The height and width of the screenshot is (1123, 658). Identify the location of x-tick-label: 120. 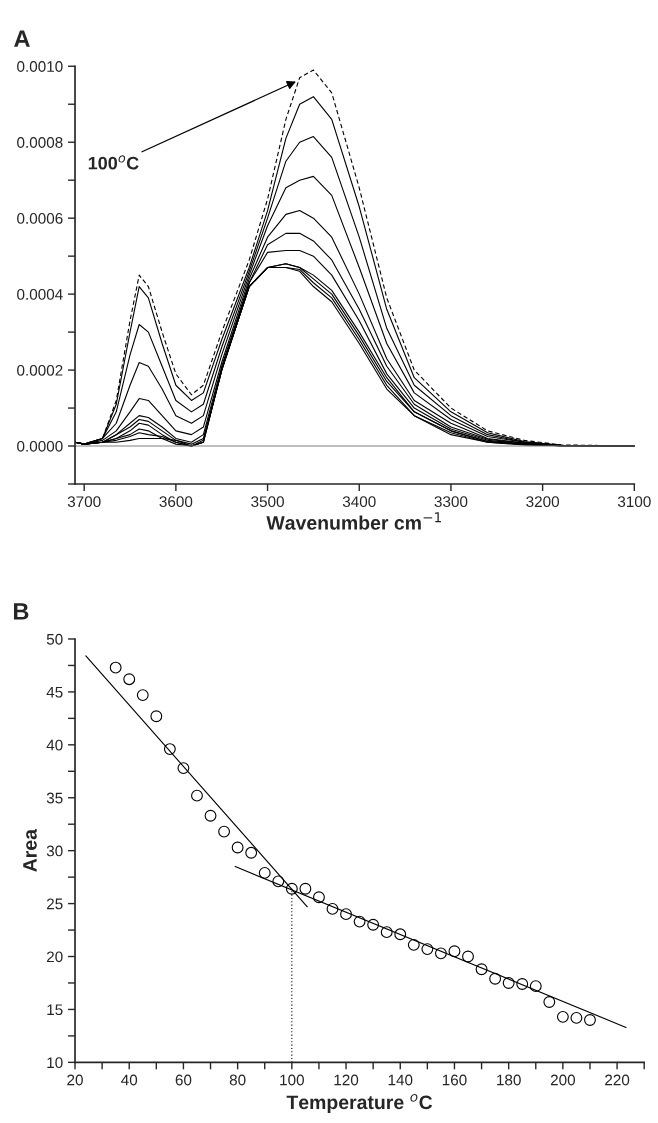
(346, 1080).